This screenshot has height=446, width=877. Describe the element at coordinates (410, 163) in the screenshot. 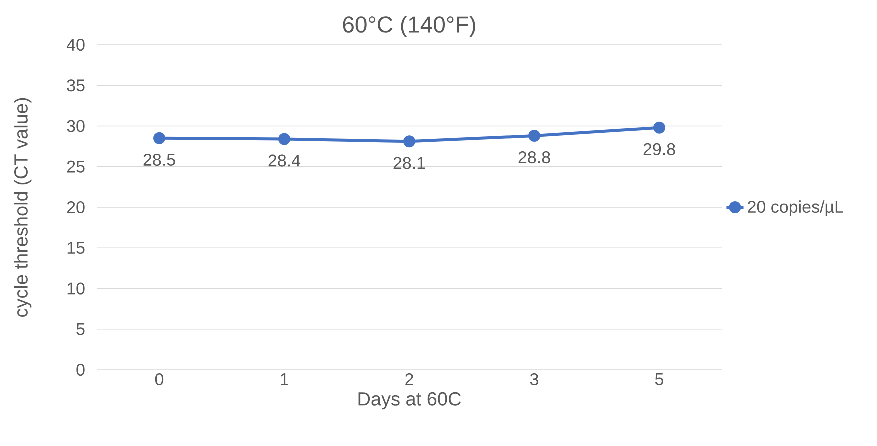

I see `data-label: 28.1` at that location.